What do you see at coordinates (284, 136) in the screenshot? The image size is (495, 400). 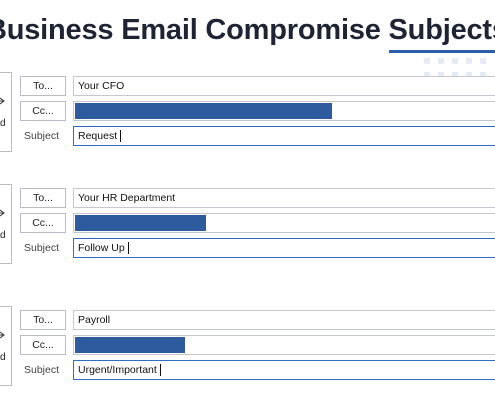 I see `subject-field: Request` at bounding box center [284, 136].